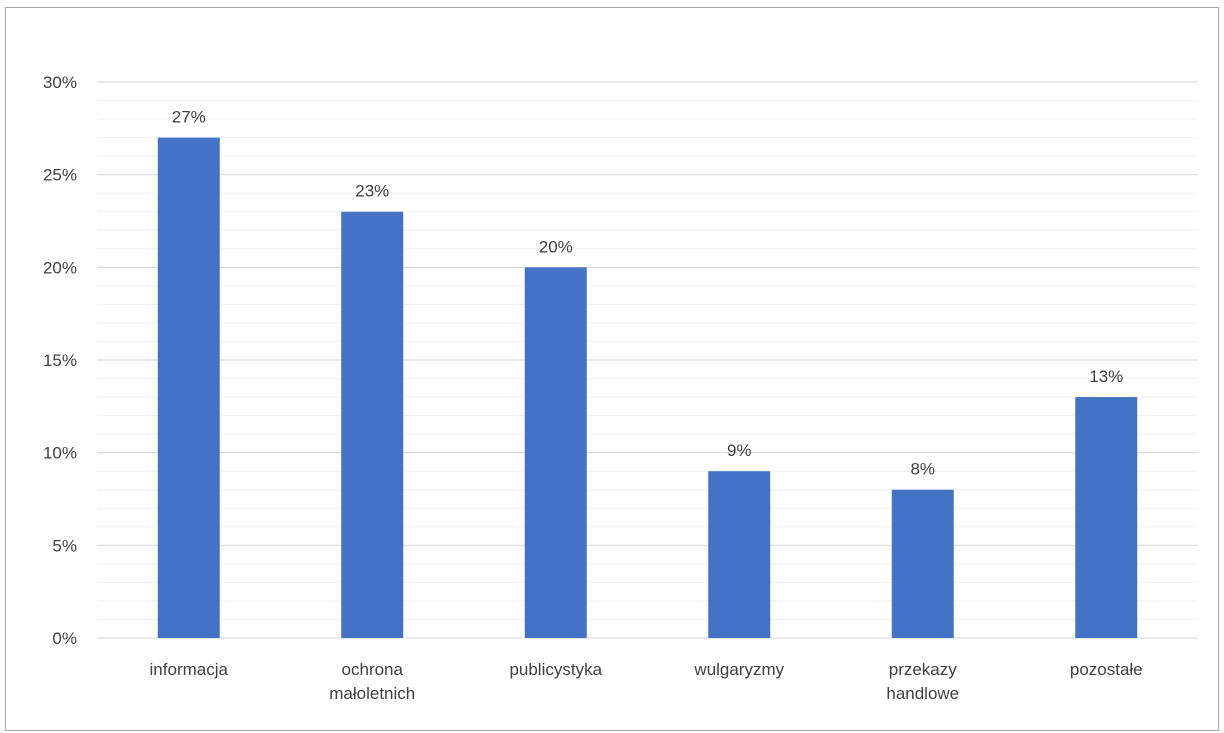 This screenshot has width=1224, height=733. I want to click on x-tick-label: pozostałe, so click(1106, 669).